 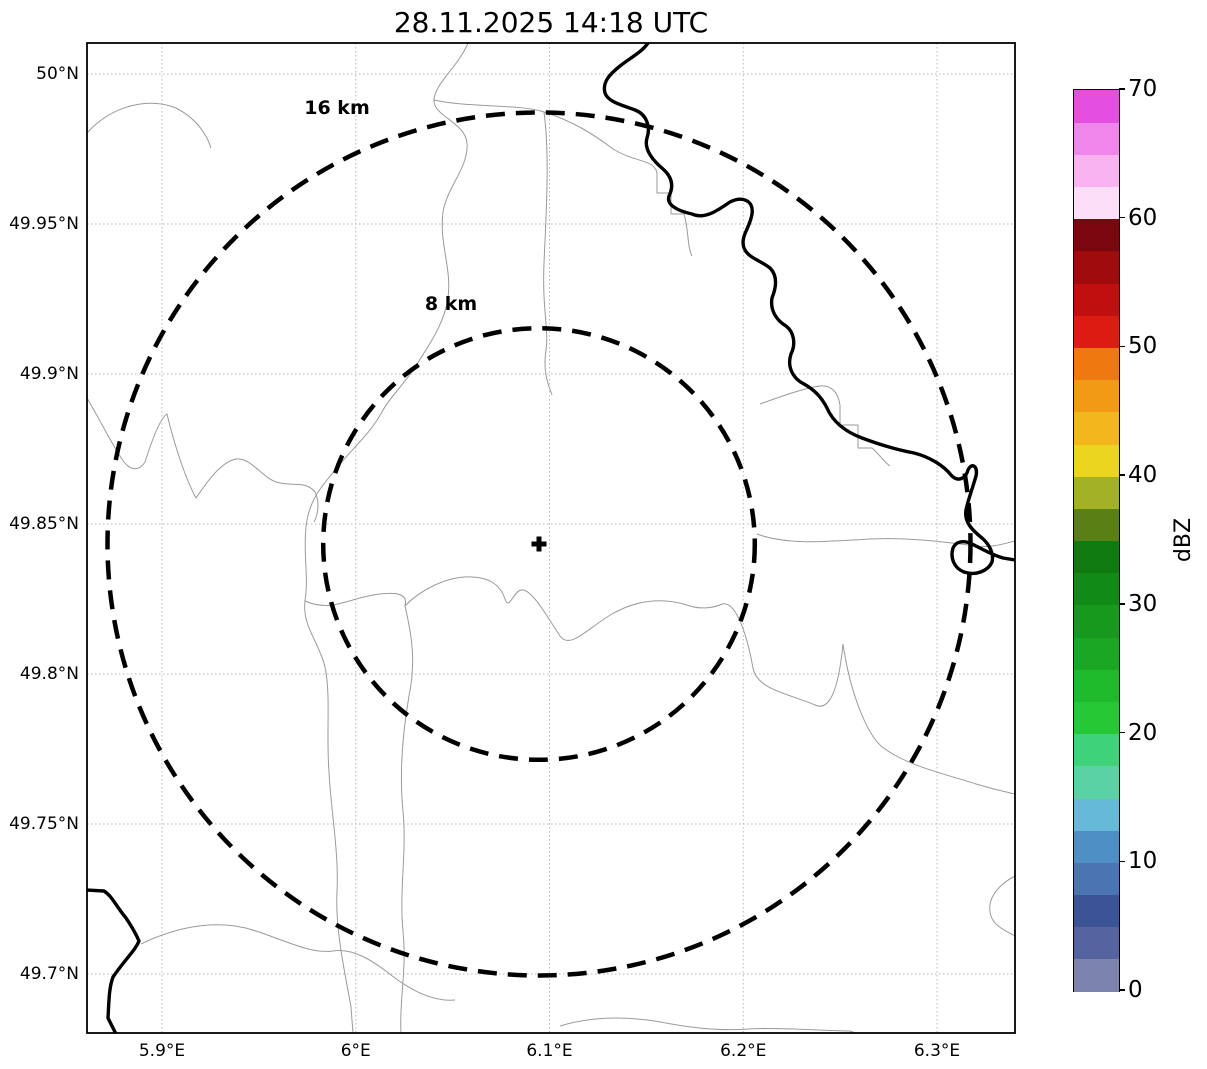 I want to click on lat-tick-label: 49.75°N, so click(x=44, y=824).